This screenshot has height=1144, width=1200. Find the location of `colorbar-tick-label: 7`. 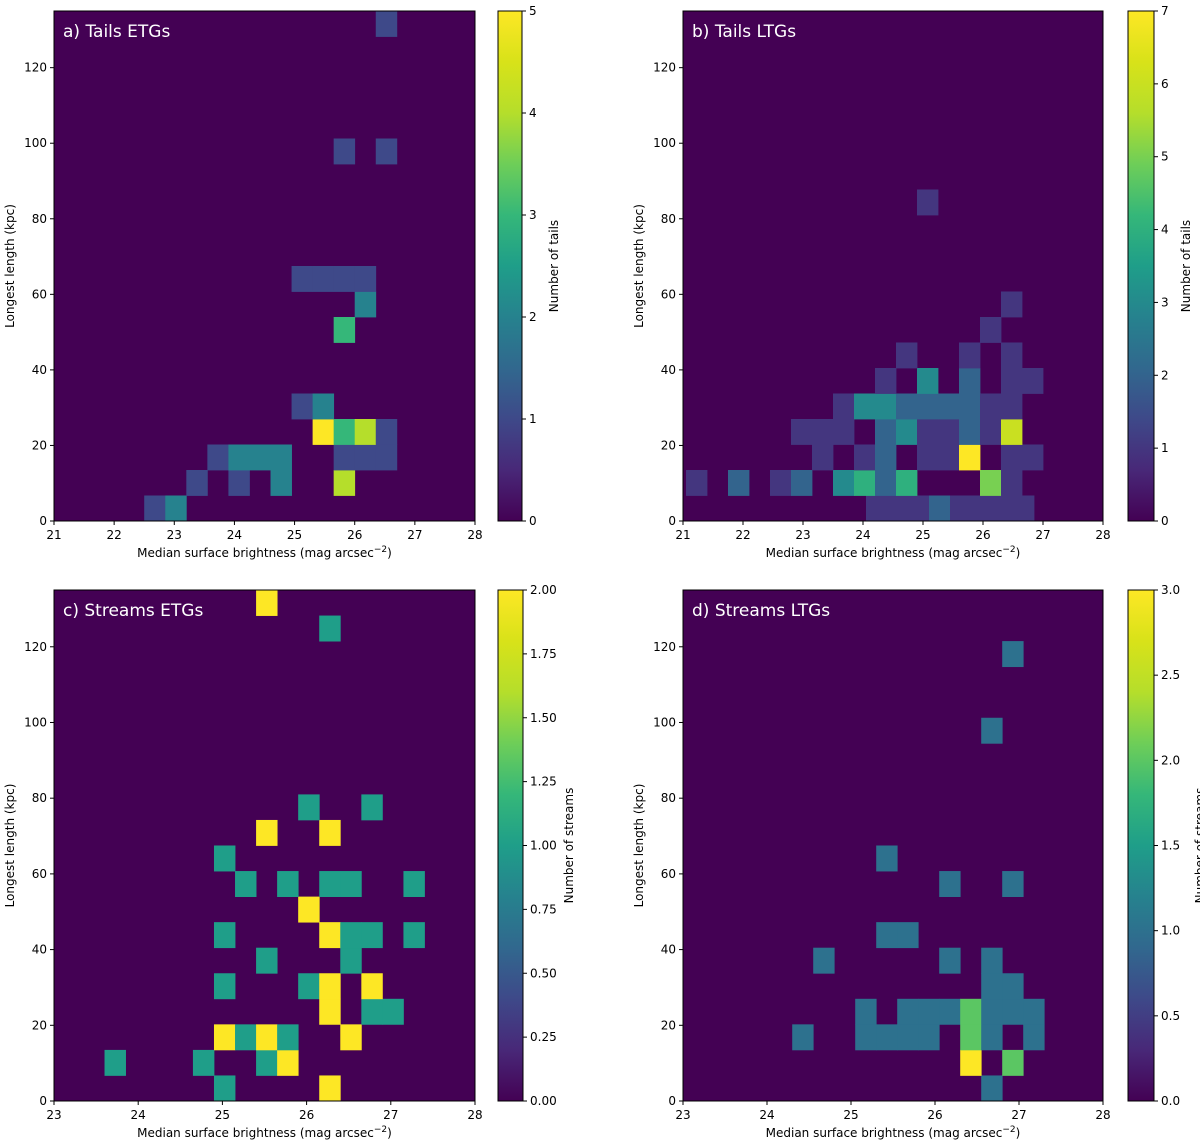

colorbar-tick-label: 7 is located at coordinates (1165, 11).